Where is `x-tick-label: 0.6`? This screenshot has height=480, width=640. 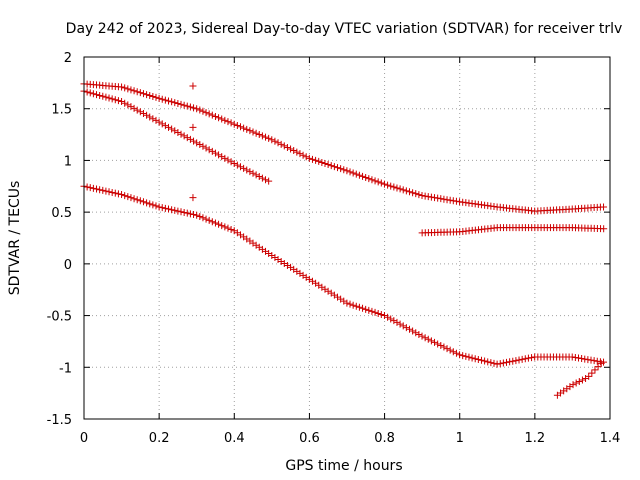 x-tick-label: 0.6 is located at coordinates (309, 438).